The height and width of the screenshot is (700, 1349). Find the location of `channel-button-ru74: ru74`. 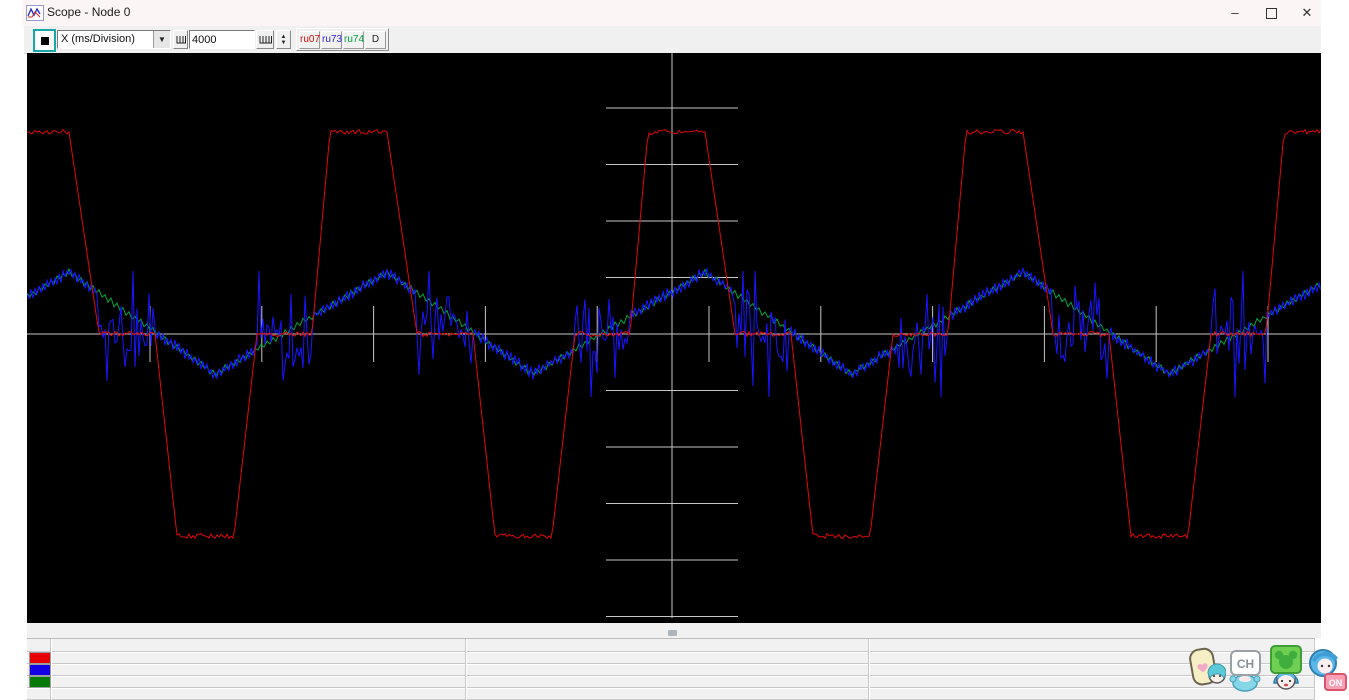

channel-button-ru74: ru74 is located at coordinates (353, 39).